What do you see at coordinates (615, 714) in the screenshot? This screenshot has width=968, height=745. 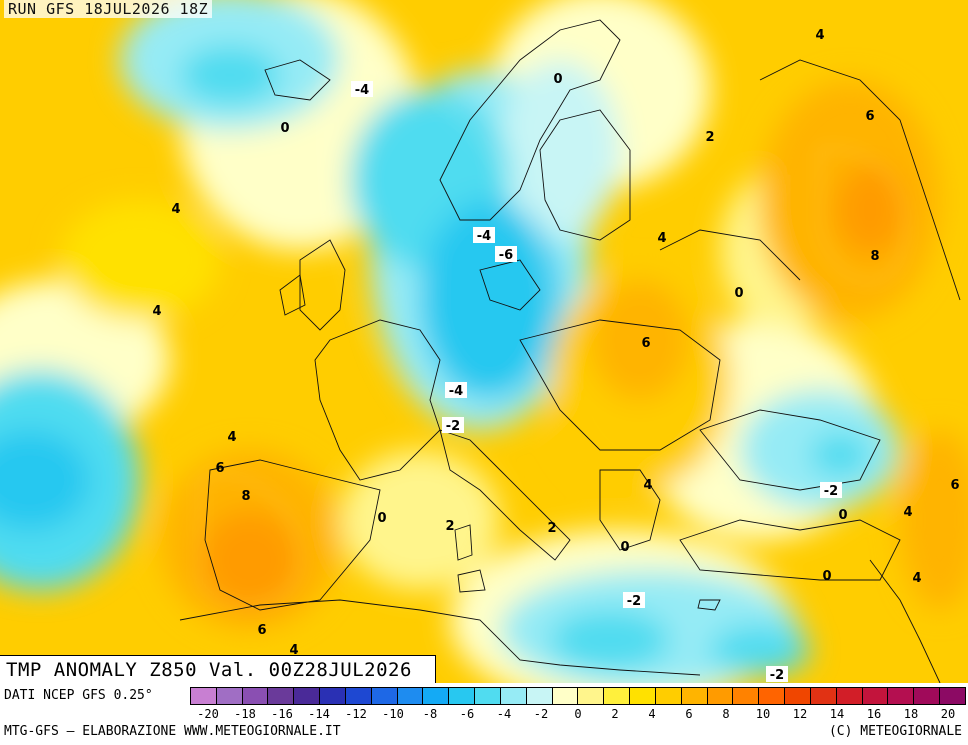 I see `scale-tick-label: 2` at bounding box center [615, 714].